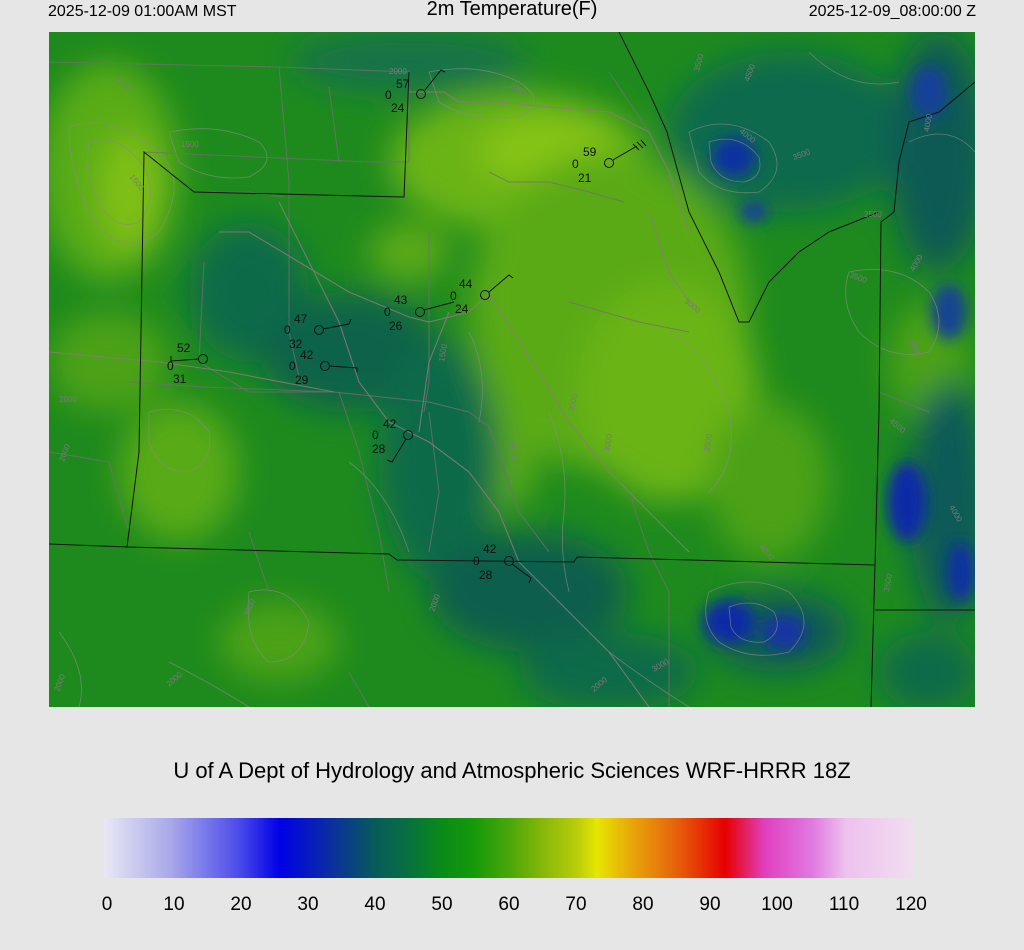 The width and height of the screenshot is (1024, 950). What do you see at coordinates (576, 904) in the screenshot?
I see `colorbar-tick-label: 70` at bounding box center [576, 904].